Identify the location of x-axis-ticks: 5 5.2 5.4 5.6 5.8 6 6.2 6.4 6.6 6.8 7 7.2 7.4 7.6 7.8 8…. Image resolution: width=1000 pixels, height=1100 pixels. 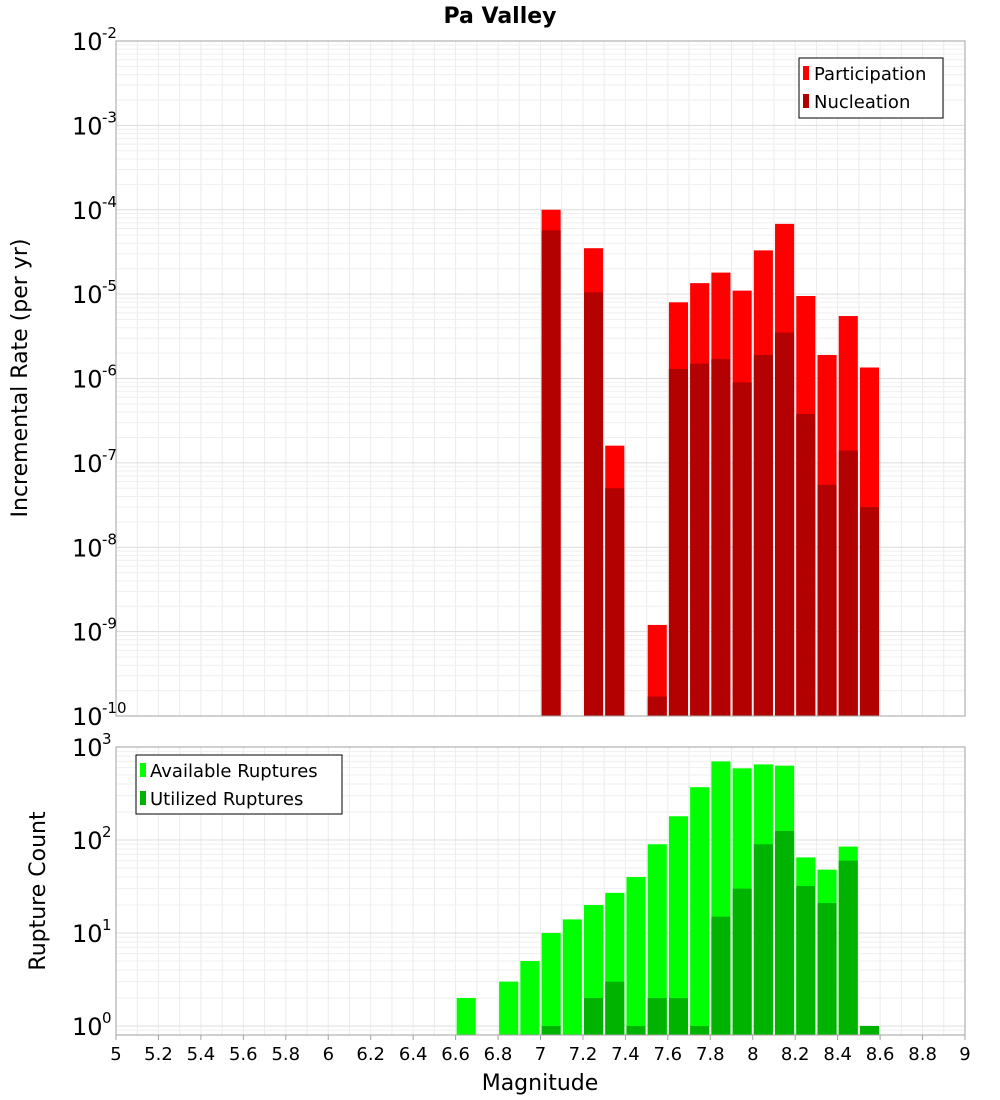
(540, 1050).